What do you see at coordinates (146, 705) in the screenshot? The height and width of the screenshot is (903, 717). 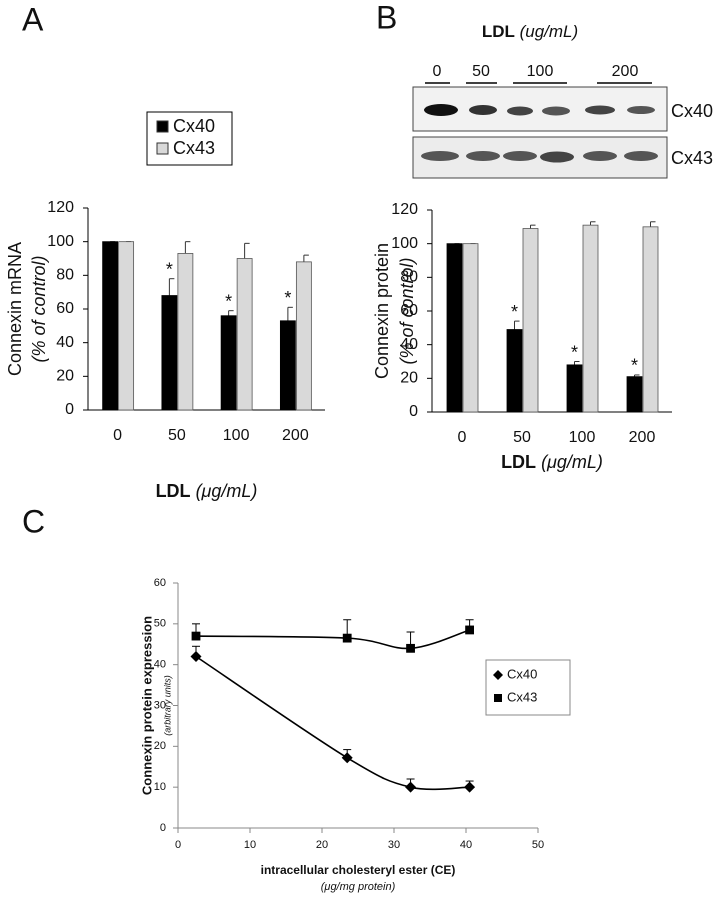 I see `y-axis-title: Connexin protein expression` at bounding box center [146, 705].